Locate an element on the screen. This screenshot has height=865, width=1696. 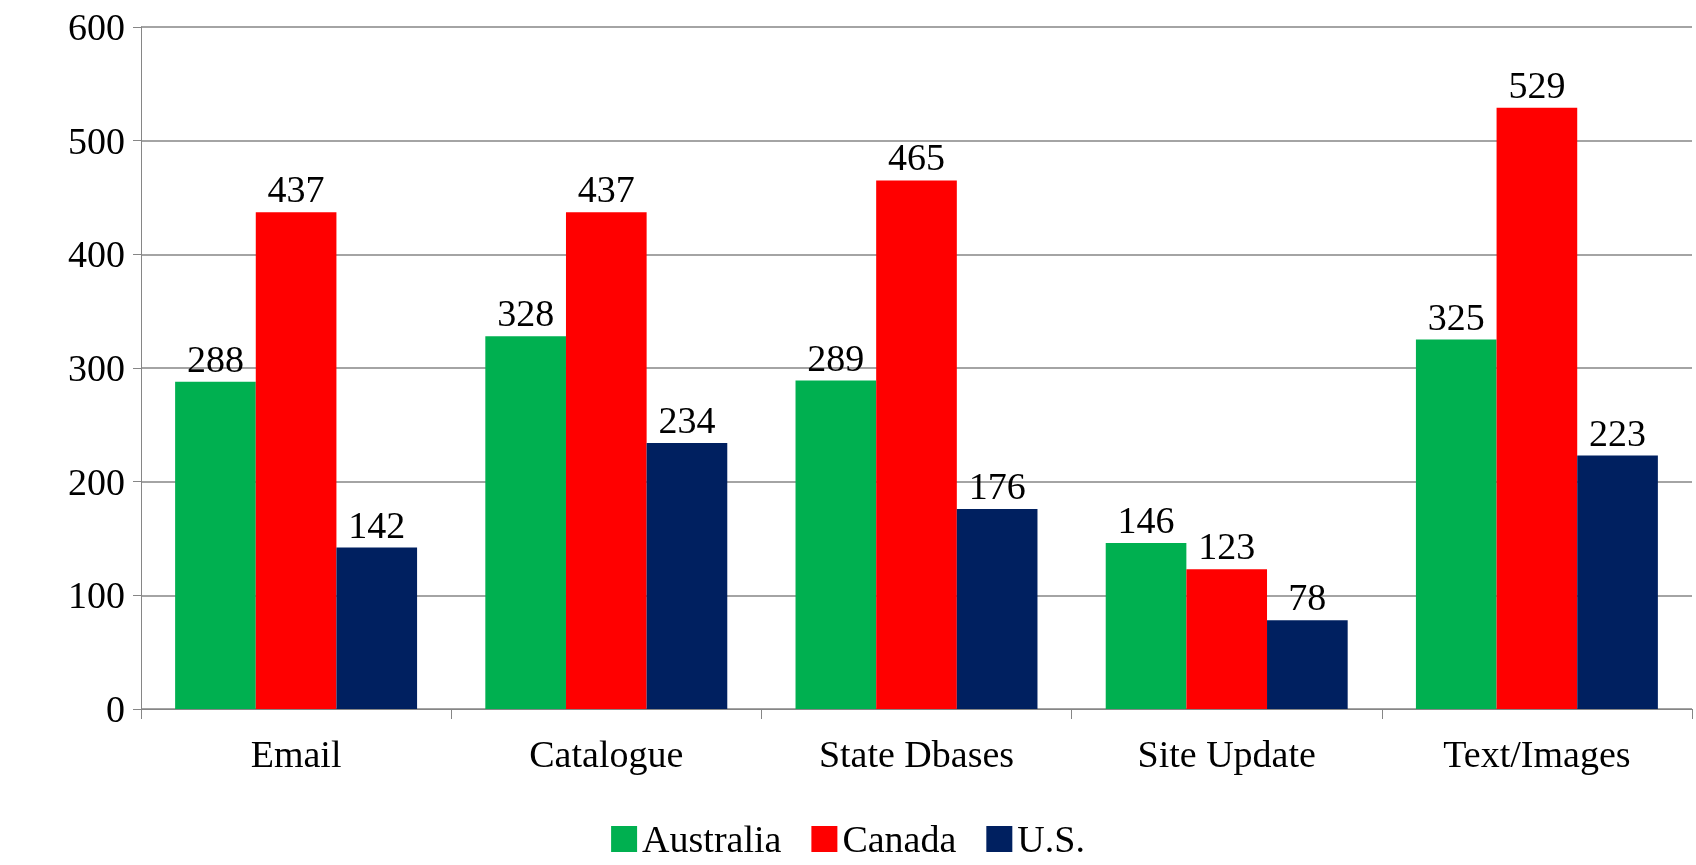
data-label: 289 is located at coordinates (836, 357).